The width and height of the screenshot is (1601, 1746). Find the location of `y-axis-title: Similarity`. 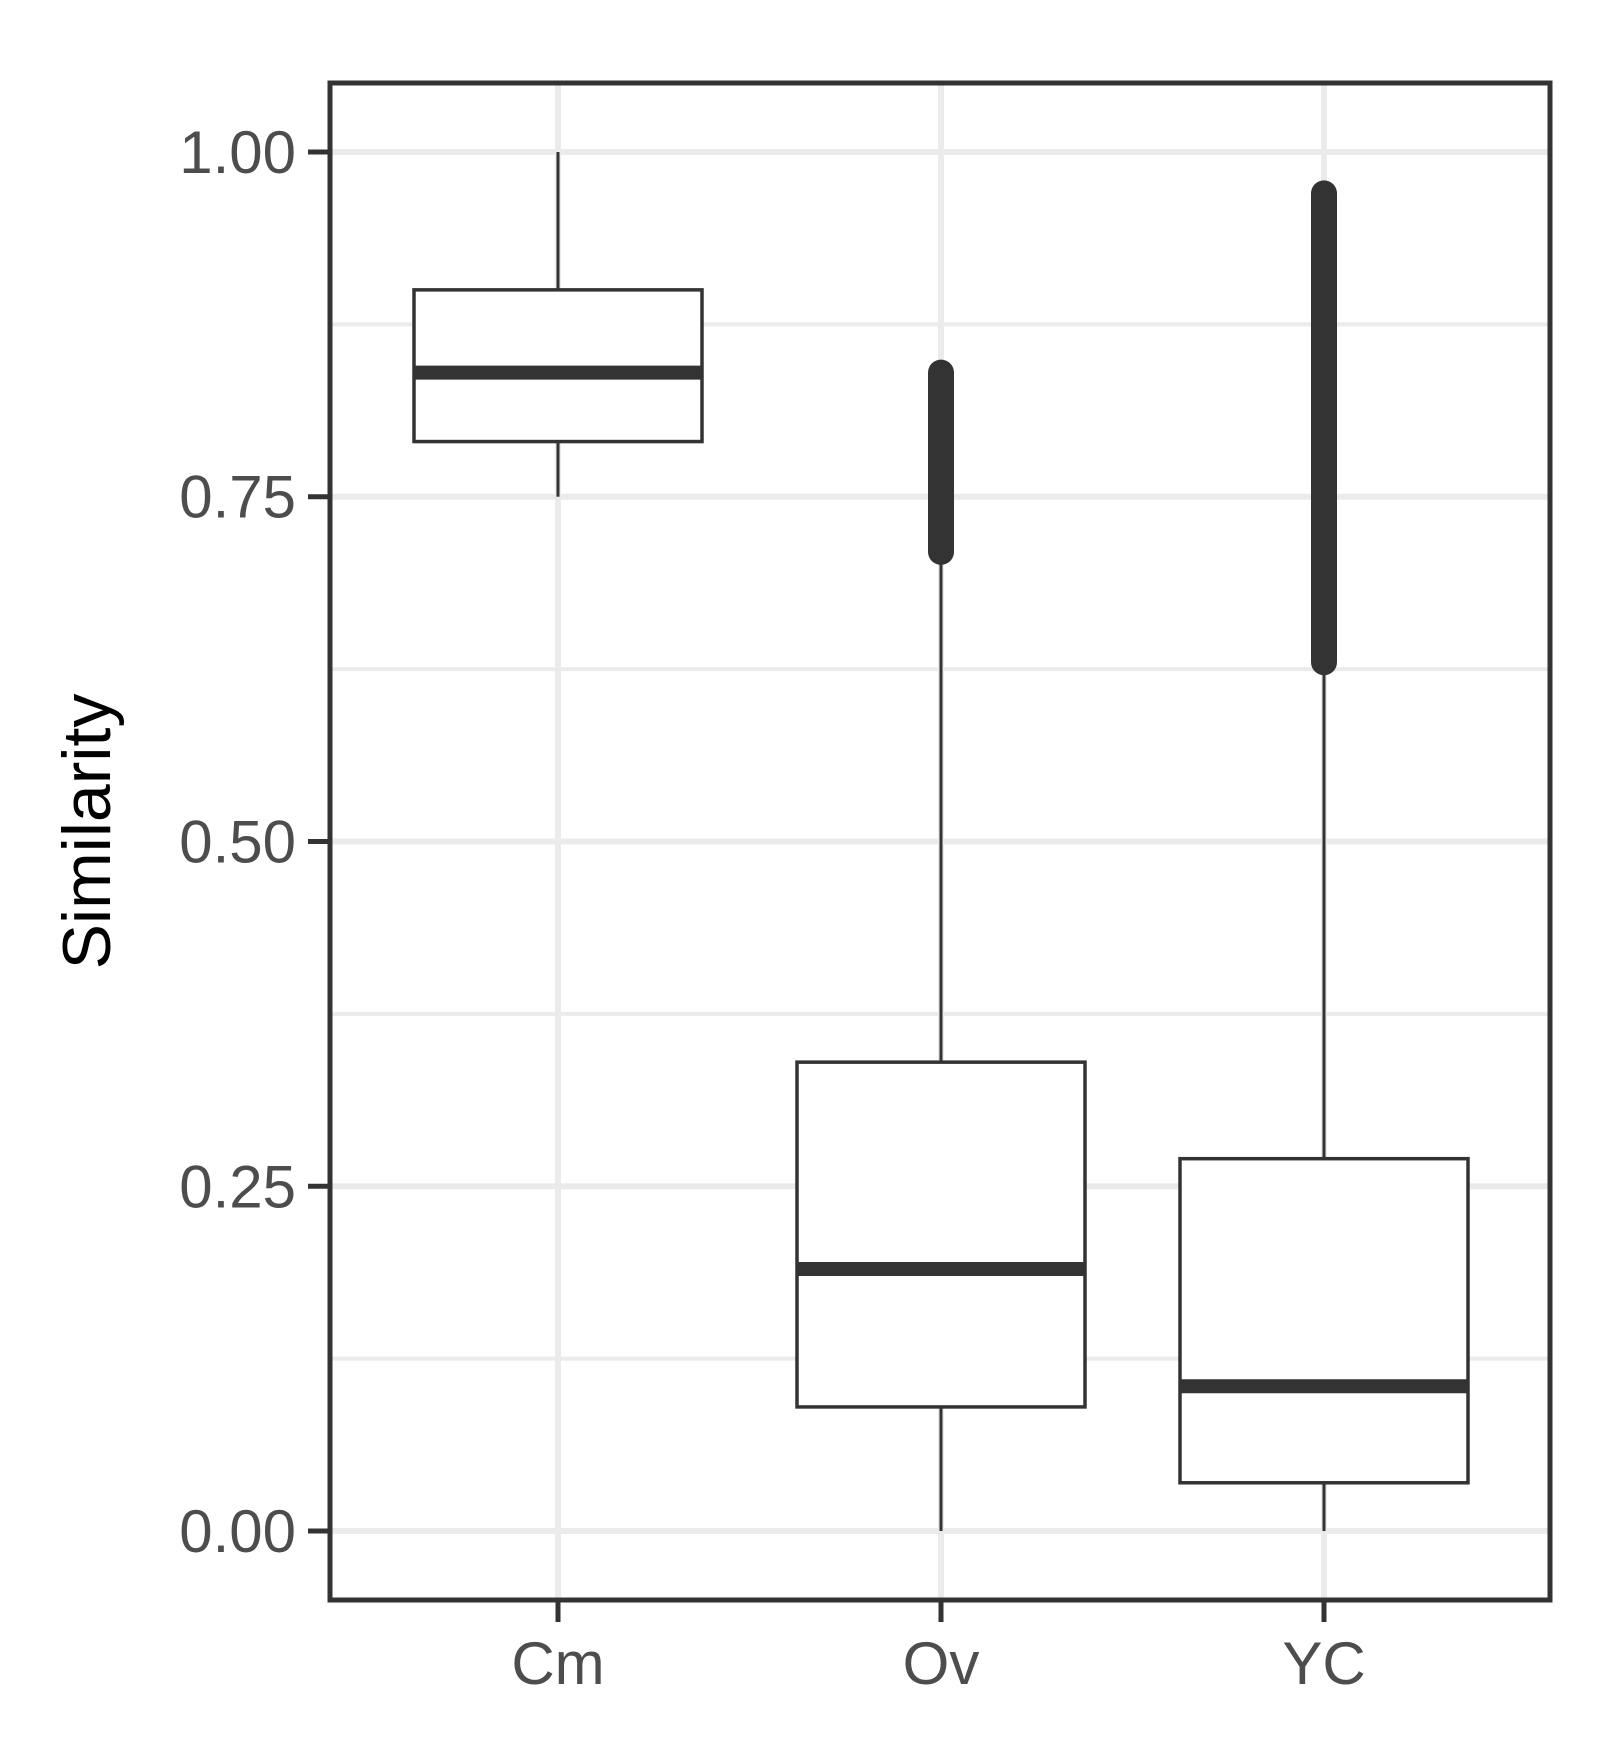

y-axis-title: Similarity is located at coordinates (87, 832).